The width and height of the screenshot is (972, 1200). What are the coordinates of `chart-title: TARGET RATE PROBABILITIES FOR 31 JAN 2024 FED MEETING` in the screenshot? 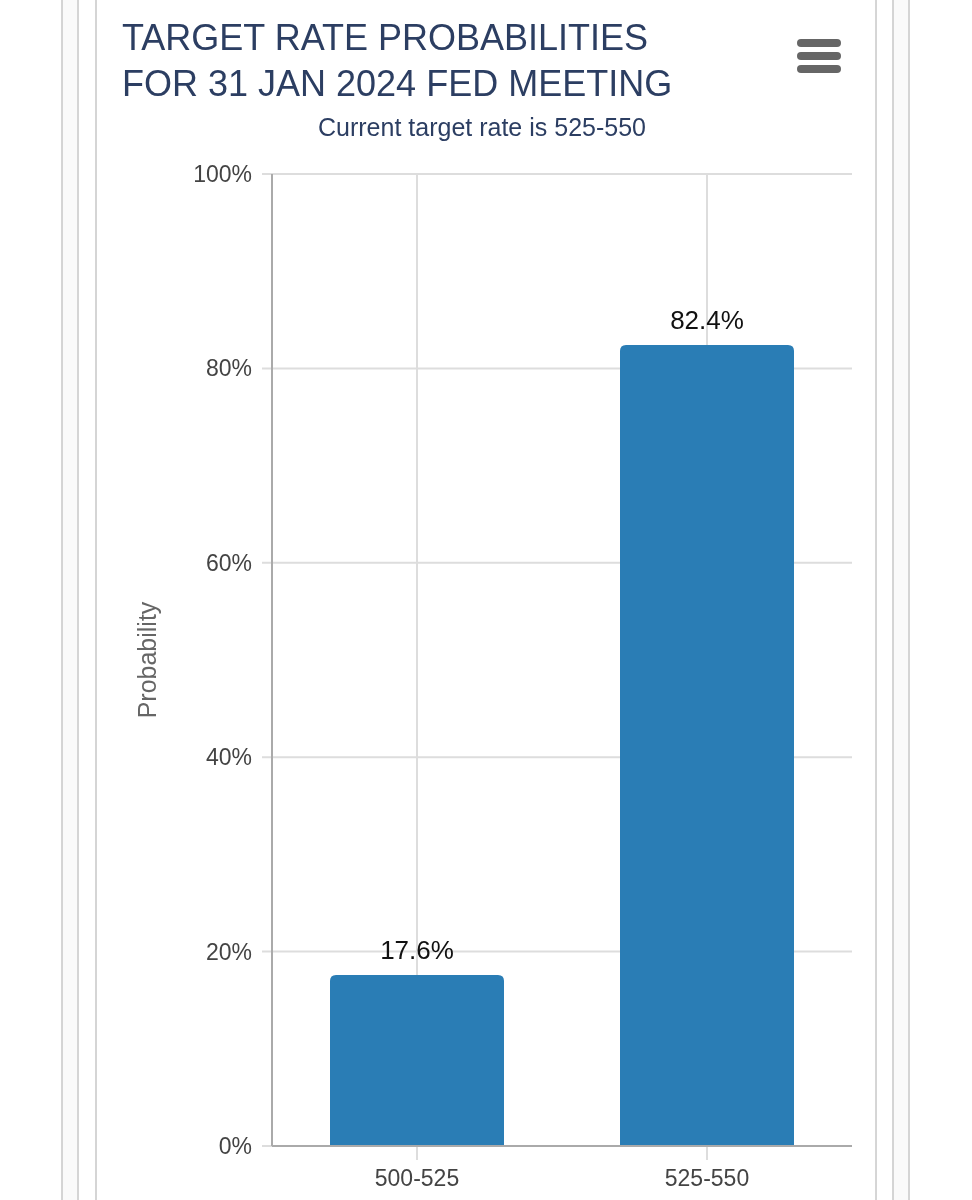 It's located at (397, 60).